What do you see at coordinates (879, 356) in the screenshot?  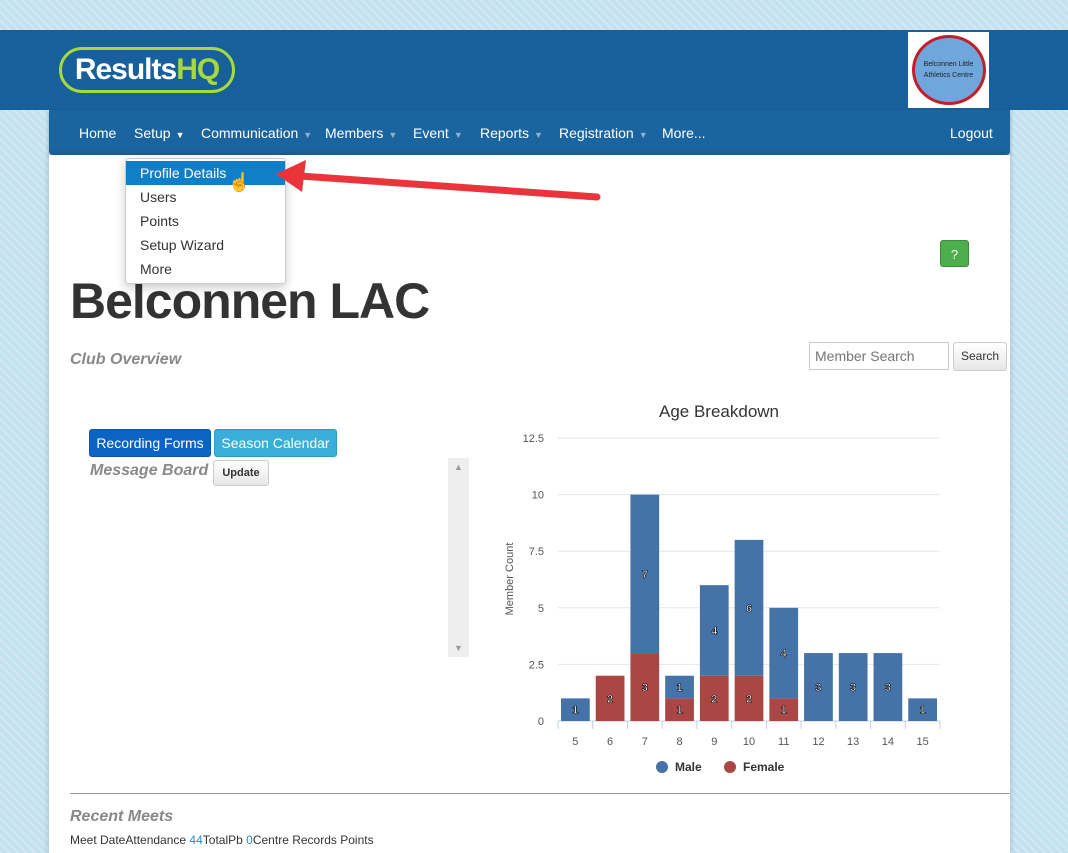 I see `member-search-input` at bounding box center [879, 356].